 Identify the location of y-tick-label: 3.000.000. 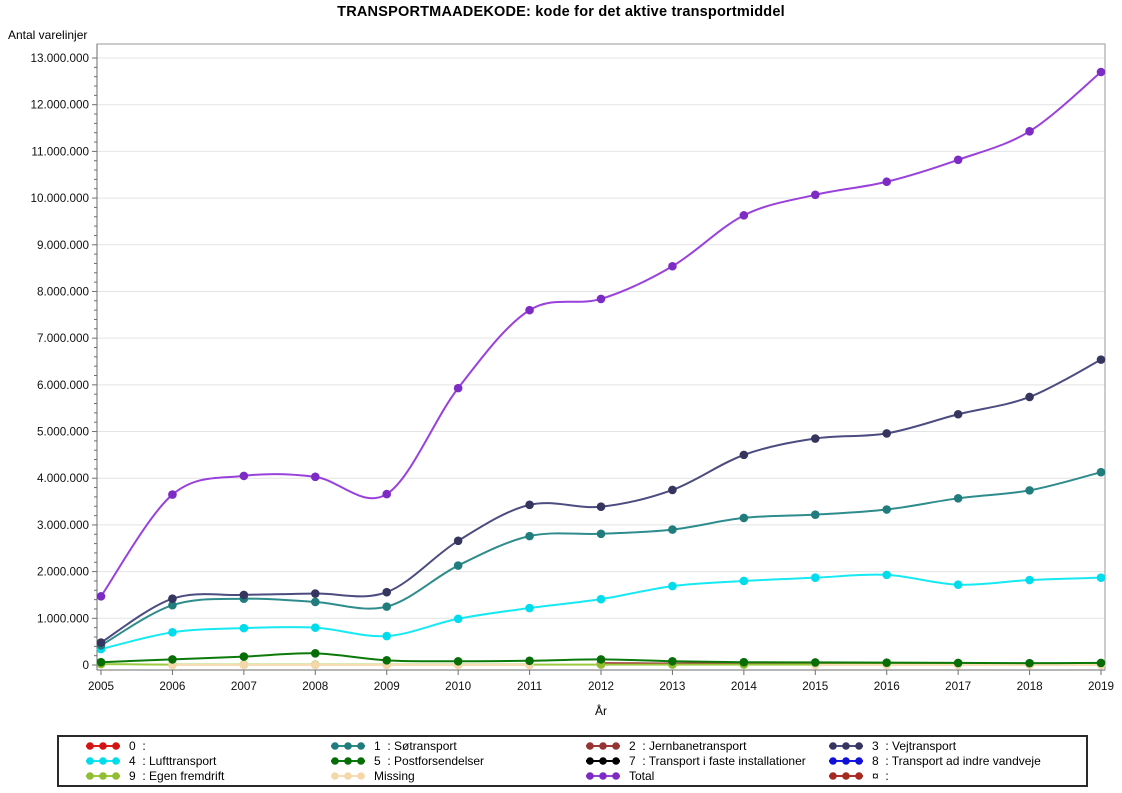
(63, 525).